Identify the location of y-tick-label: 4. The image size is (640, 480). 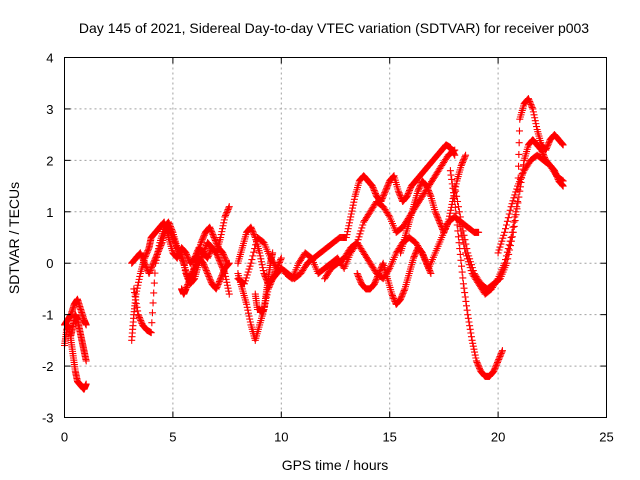
(49, 58).